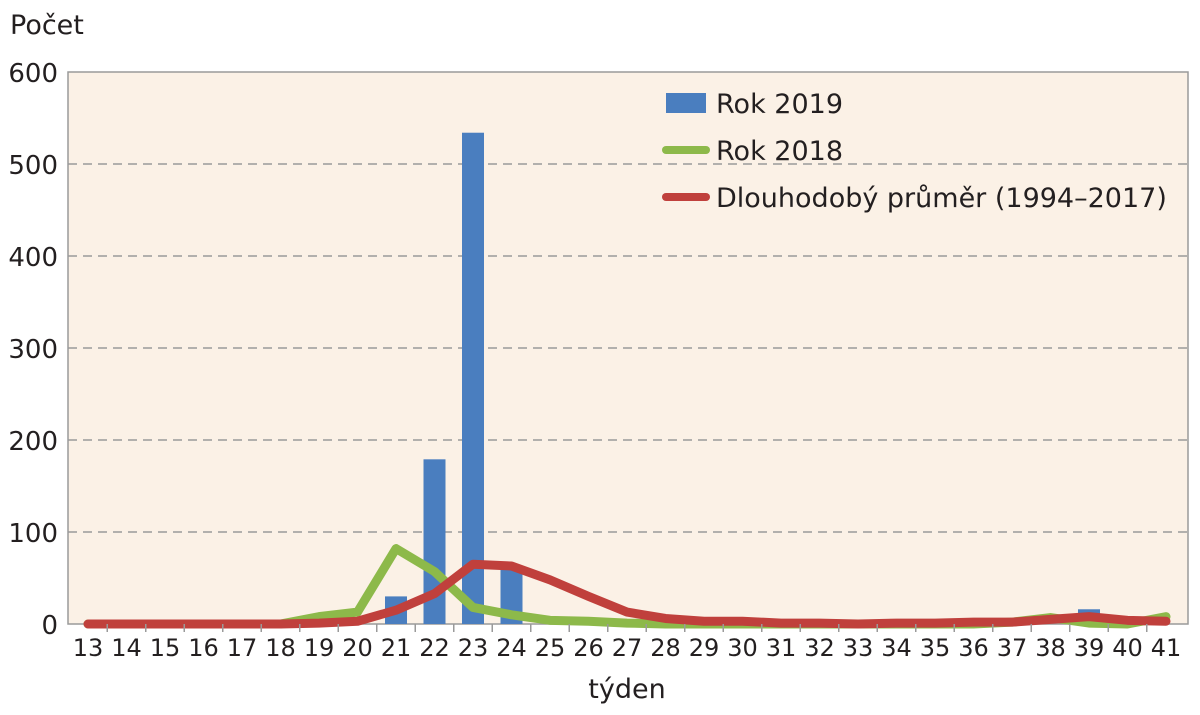 The width and height of the screenshot is (1200, 715). What do you see at coordinates (396, 648) in the screenshot?
I see `x-tick-label: 21` at bounding box center [396, 648].